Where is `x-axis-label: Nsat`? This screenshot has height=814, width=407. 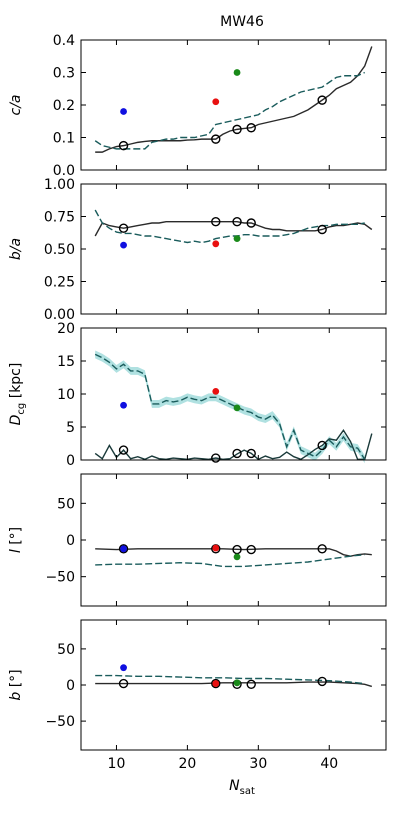
x-axis-label: Nsat is located at coordinates (242, 787).